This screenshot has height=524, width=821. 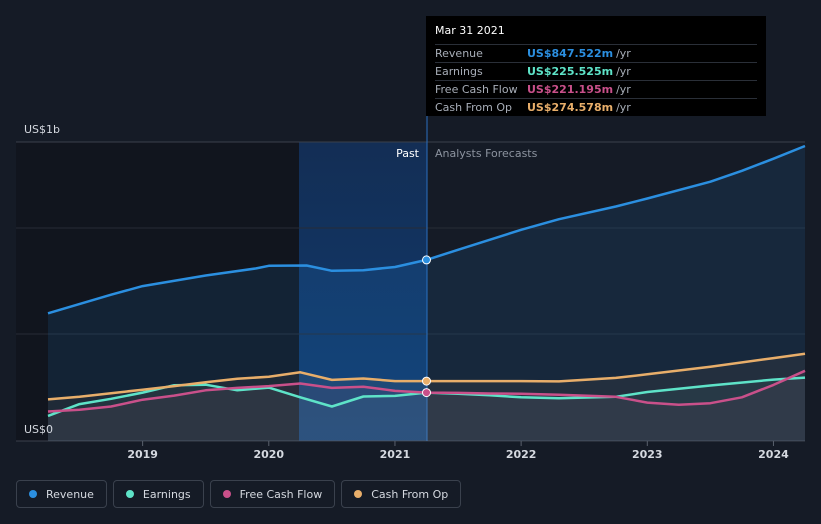 What do you see at coordinates (459, 71) in the screenshot?
I see `tooltip-series-name: Earnings` at bounding box center [459, 71].